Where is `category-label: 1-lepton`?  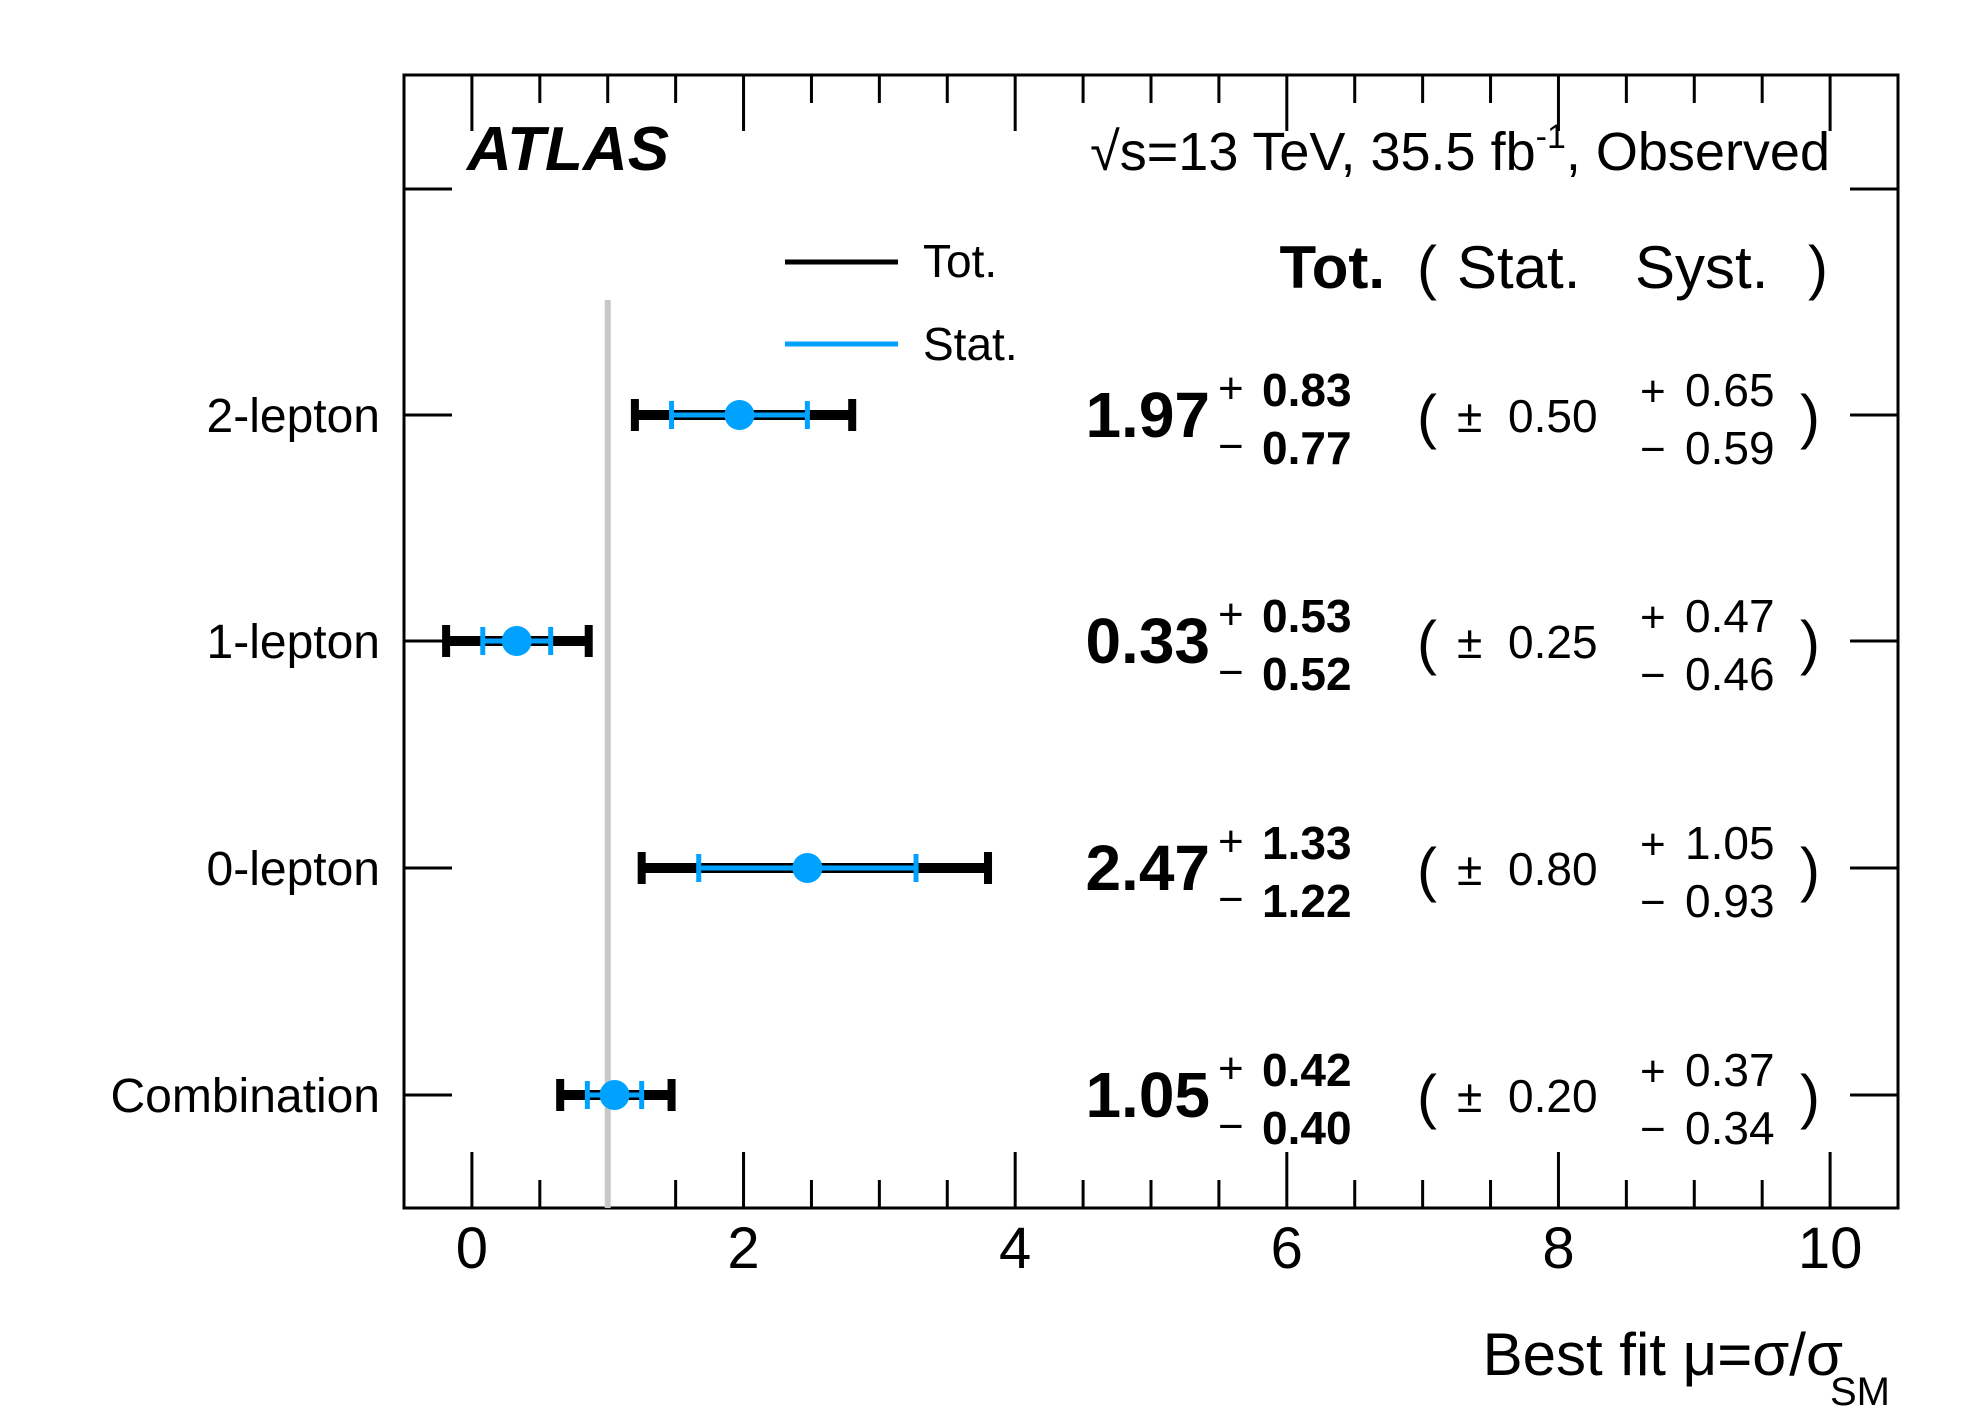 category-label: 1-lepton is located at coordinates (293, 642).